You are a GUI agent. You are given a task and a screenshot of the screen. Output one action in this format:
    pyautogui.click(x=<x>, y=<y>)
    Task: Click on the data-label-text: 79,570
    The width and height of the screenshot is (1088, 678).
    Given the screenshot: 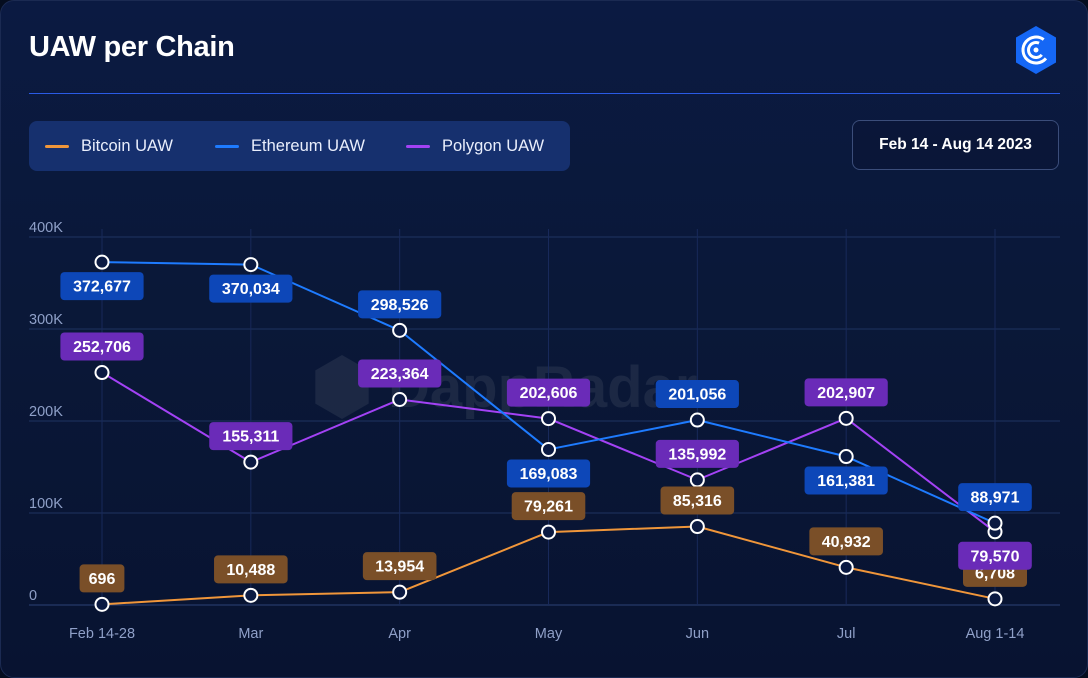 What is the action you would take?
    pyautogui.click(x=995, y=556)
    